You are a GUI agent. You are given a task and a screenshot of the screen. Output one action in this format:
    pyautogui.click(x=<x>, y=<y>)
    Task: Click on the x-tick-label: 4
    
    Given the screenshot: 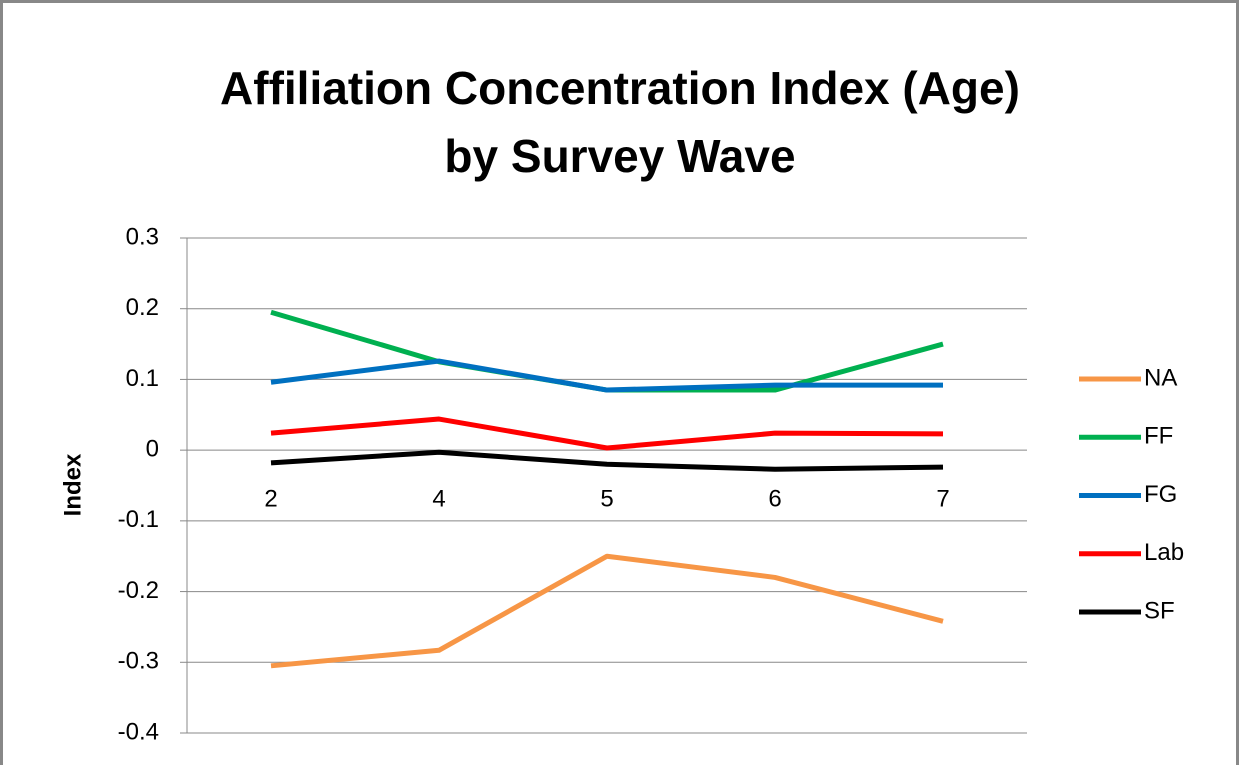 What is the action you would take?
    pyautogui.click(x=438, y=498)
    